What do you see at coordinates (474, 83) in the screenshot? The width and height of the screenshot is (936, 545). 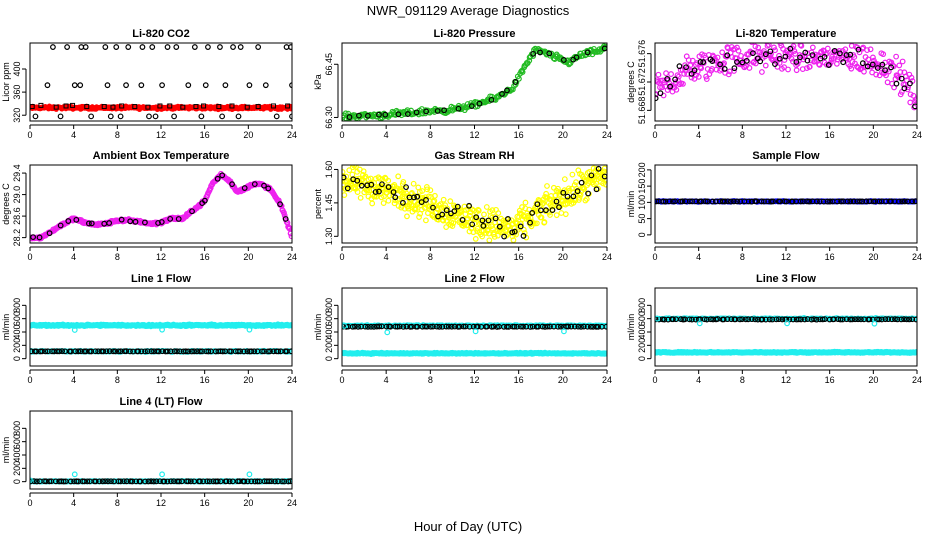 I see `points-pressure` at bounding box center [474, 83].